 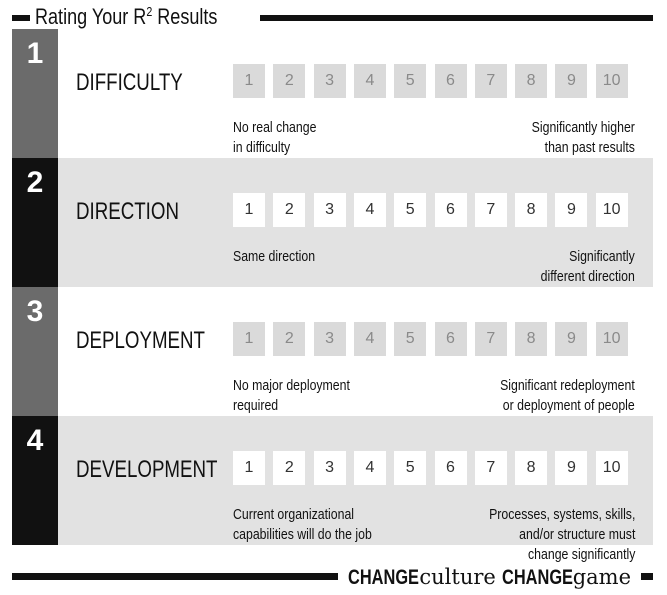 I want to click on scale-high-description: Significantly different direction, so click(x=587, y=266).